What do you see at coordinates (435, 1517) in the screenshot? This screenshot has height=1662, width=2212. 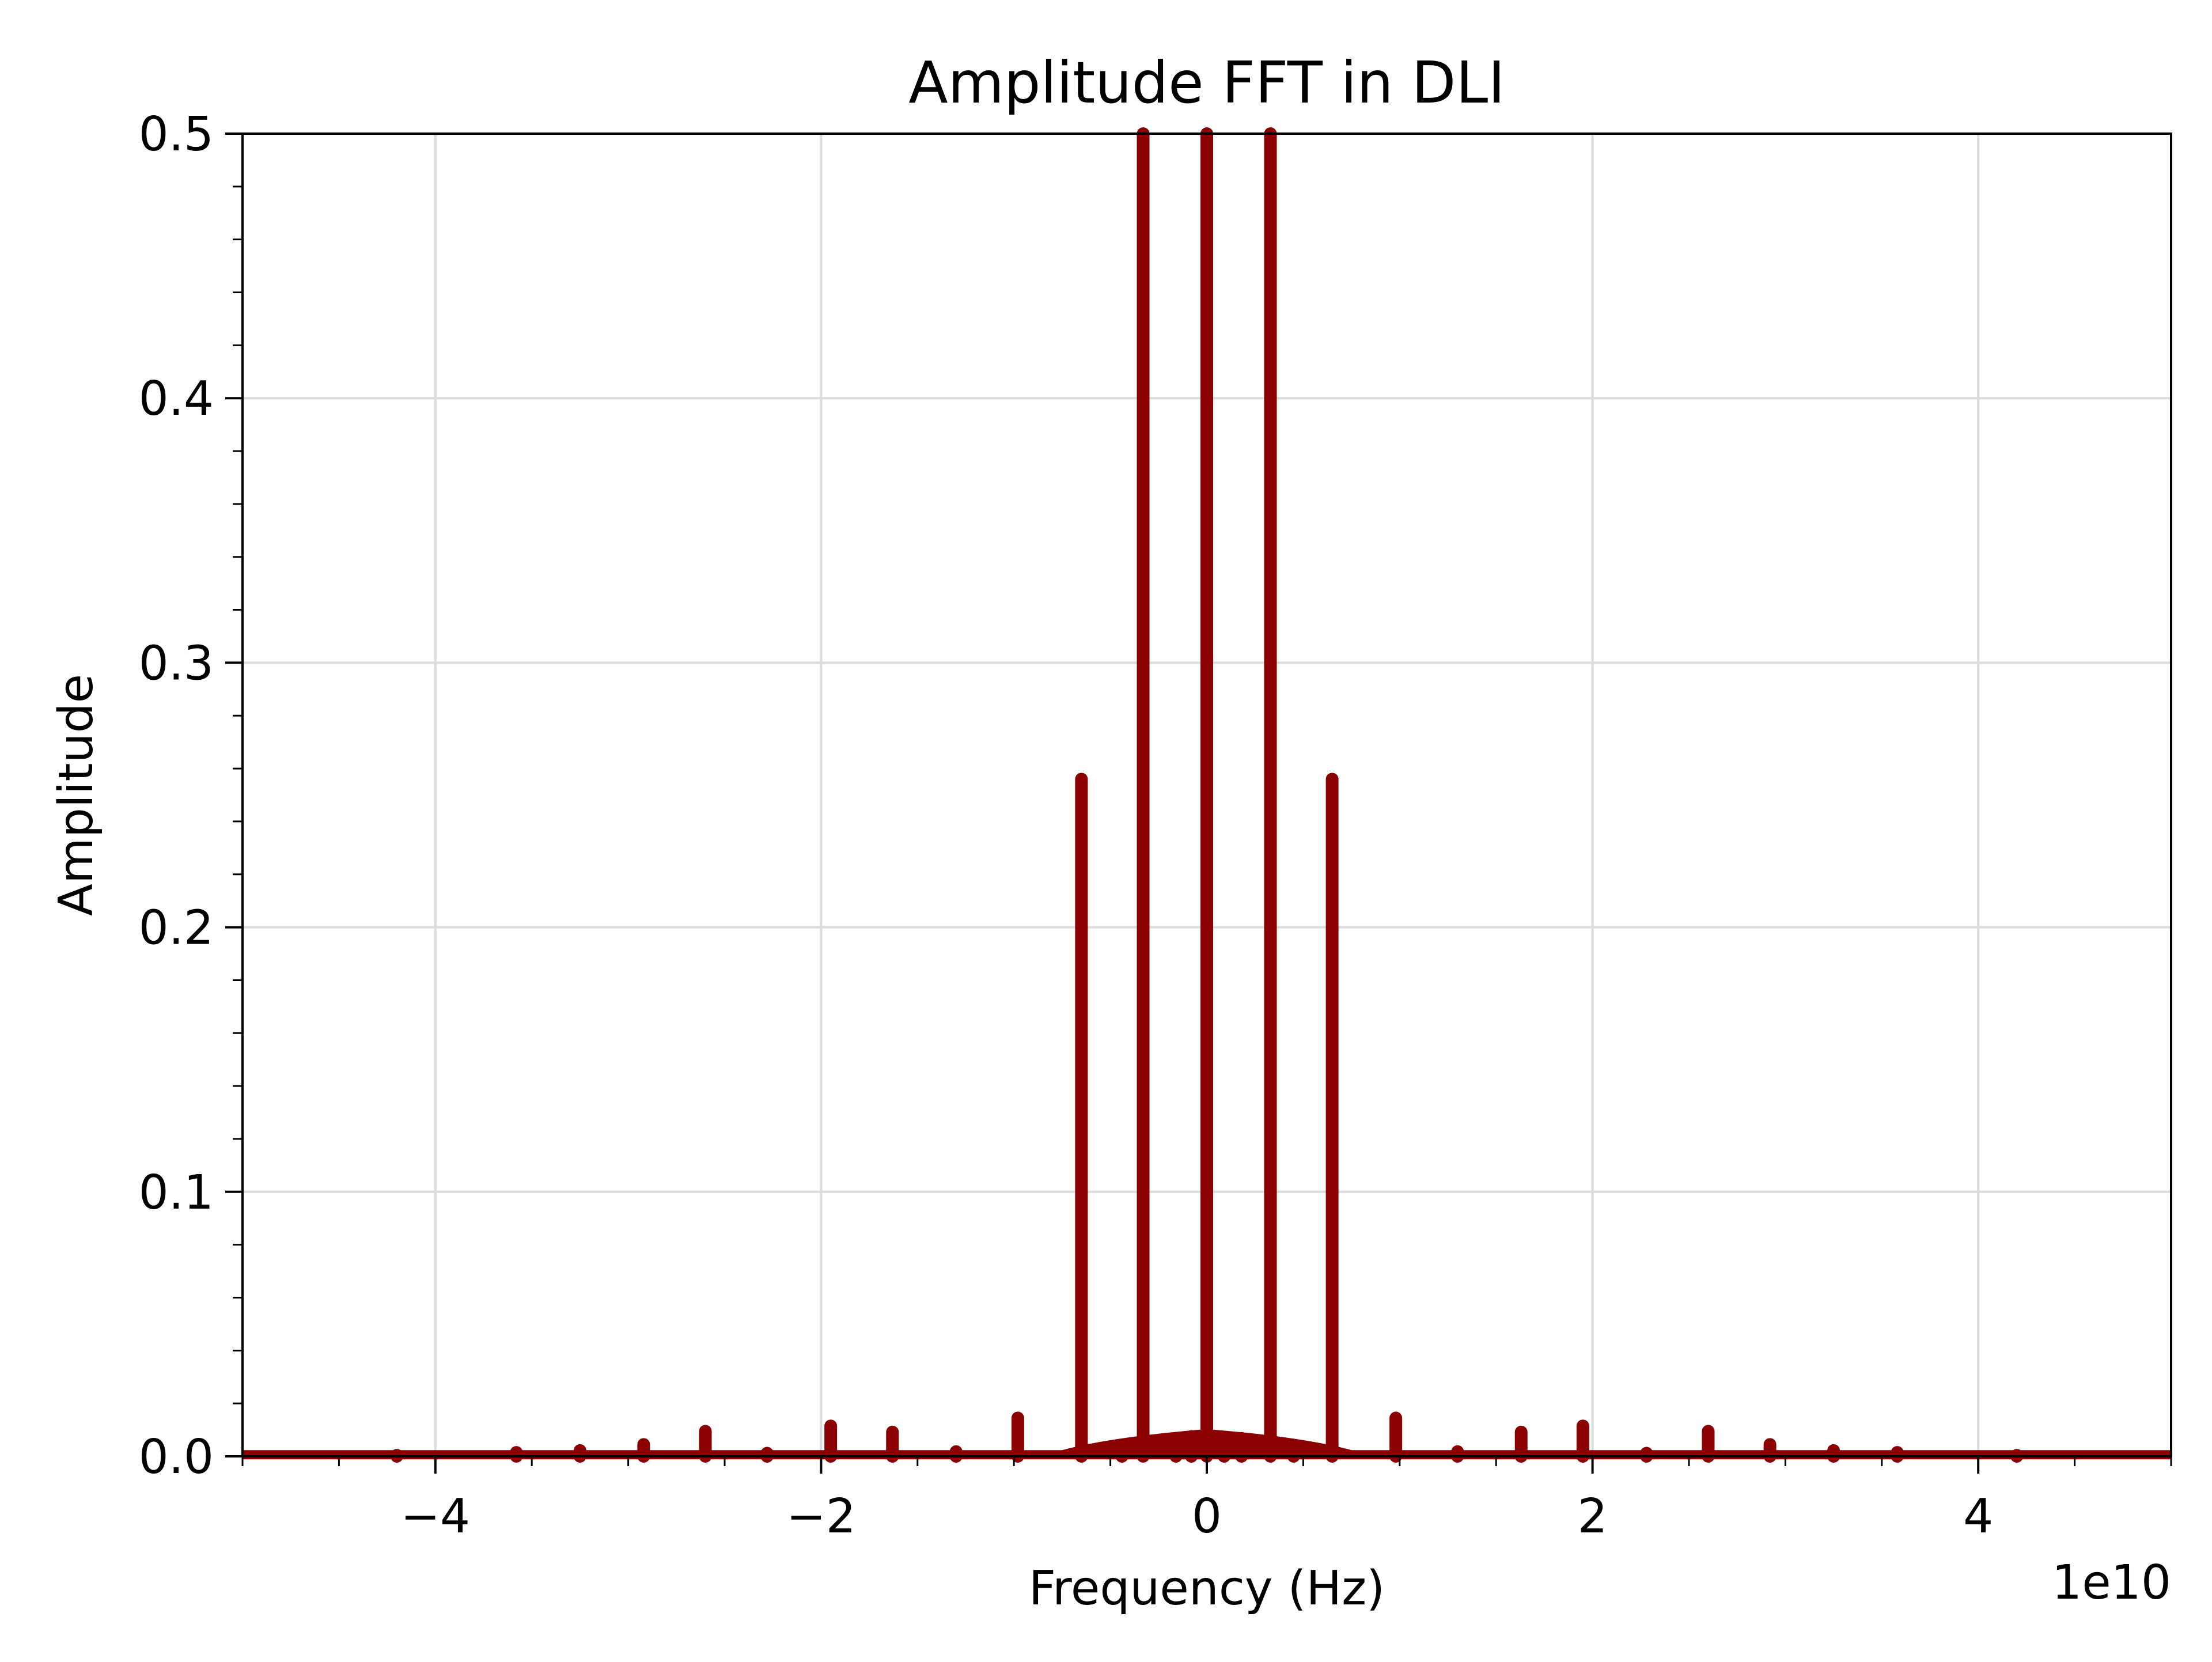 I see `x-tick-label: −4` at bounding box center [435, 1517].